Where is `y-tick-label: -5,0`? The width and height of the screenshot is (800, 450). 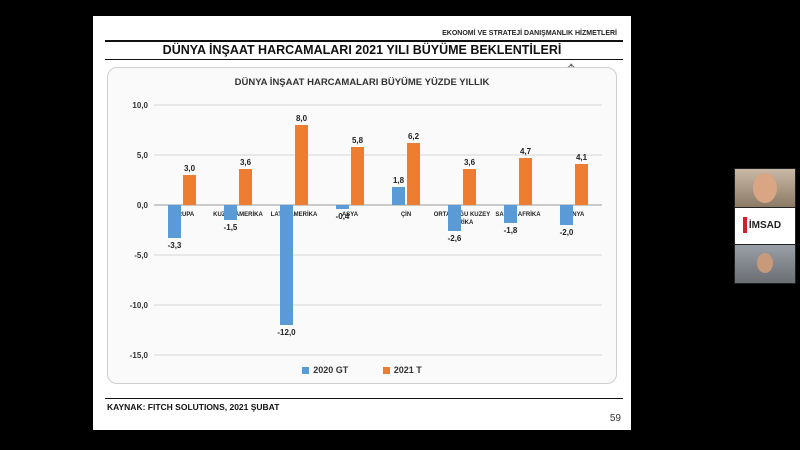
y-tick-label: -5,0 is located at coordinates (141, 255).